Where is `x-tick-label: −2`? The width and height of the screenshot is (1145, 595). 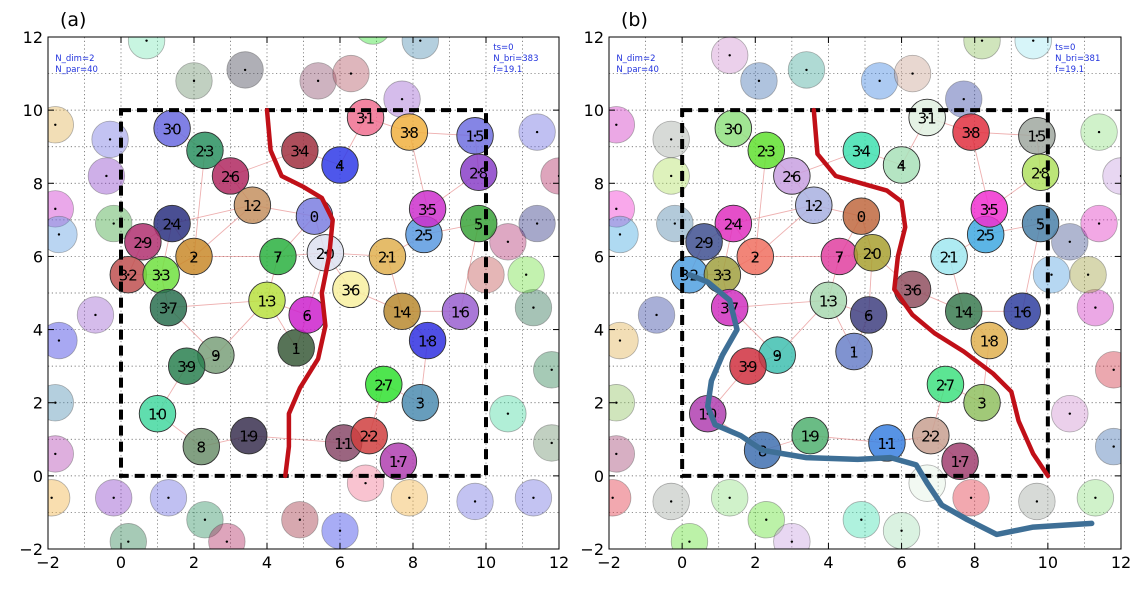
x-tick-label: −2 is located at coordinates (48, 562).